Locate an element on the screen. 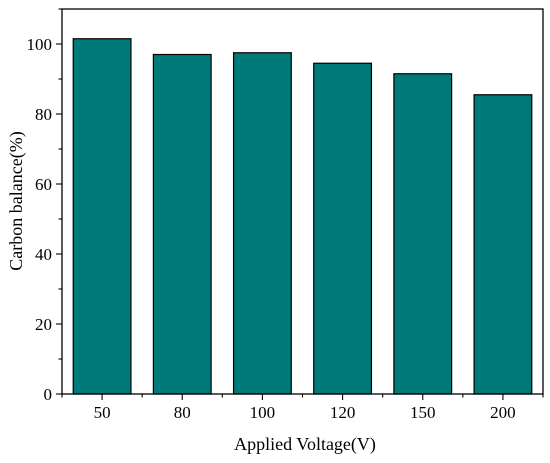 Image resolution: width=550 pixels, height=463 pixels. x-tick-label: 150 is located at coordinates (423, 412).